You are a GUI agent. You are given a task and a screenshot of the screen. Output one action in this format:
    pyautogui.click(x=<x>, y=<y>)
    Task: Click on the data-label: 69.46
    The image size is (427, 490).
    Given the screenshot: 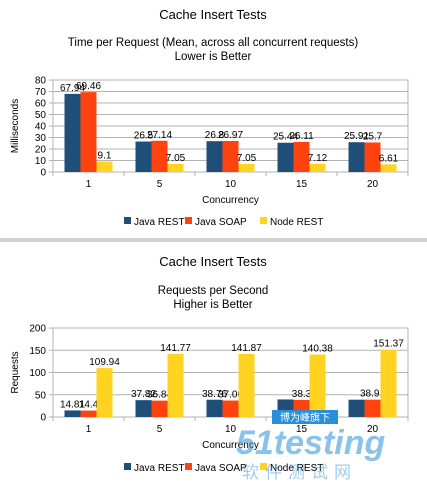 What is the action you would take?
    pyautogui.click(x=88, y=86)
    